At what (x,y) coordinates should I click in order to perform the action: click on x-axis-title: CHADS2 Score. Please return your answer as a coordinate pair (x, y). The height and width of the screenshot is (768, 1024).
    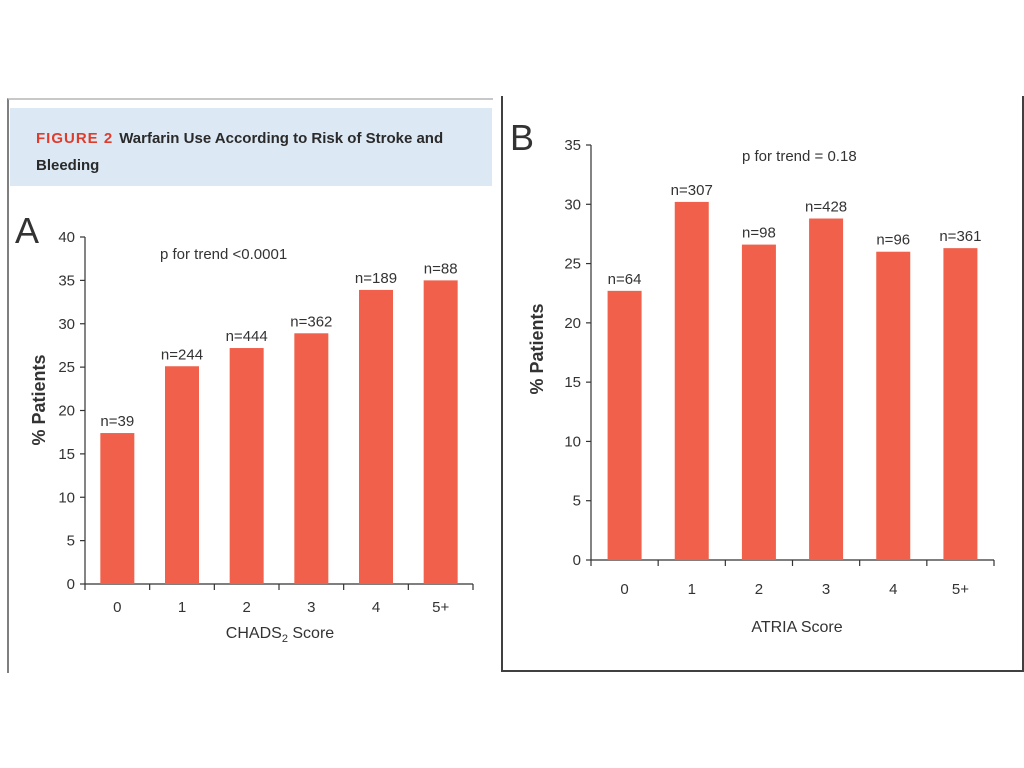
    Looking at the image, I should click on (280, 635).